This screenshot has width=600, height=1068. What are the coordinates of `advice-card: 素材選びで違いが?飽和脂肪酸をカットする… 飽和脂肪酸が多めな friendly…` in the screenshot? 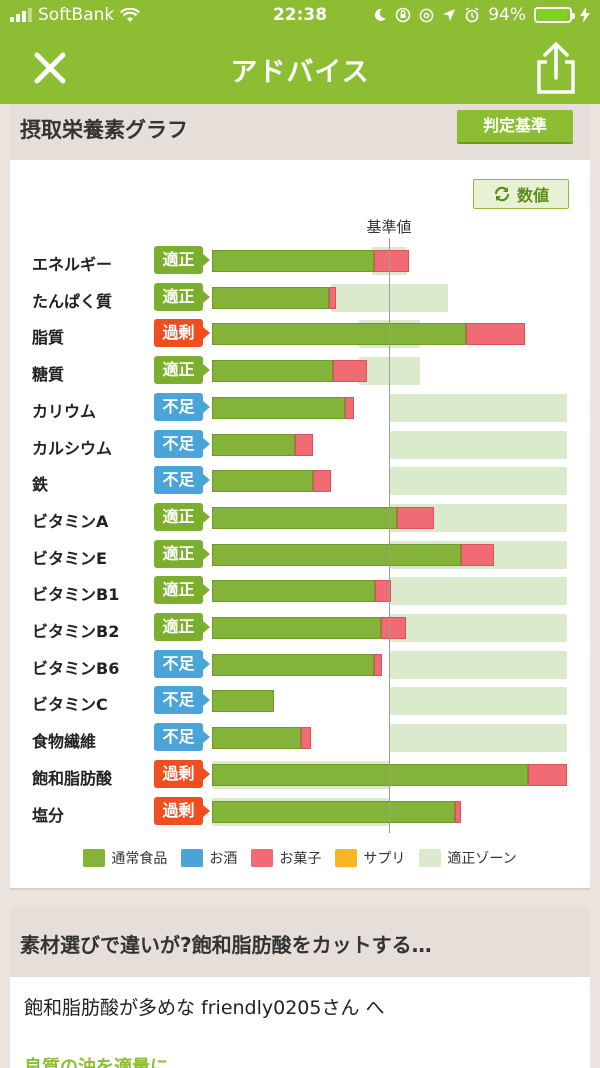 It's located at (300, 987).